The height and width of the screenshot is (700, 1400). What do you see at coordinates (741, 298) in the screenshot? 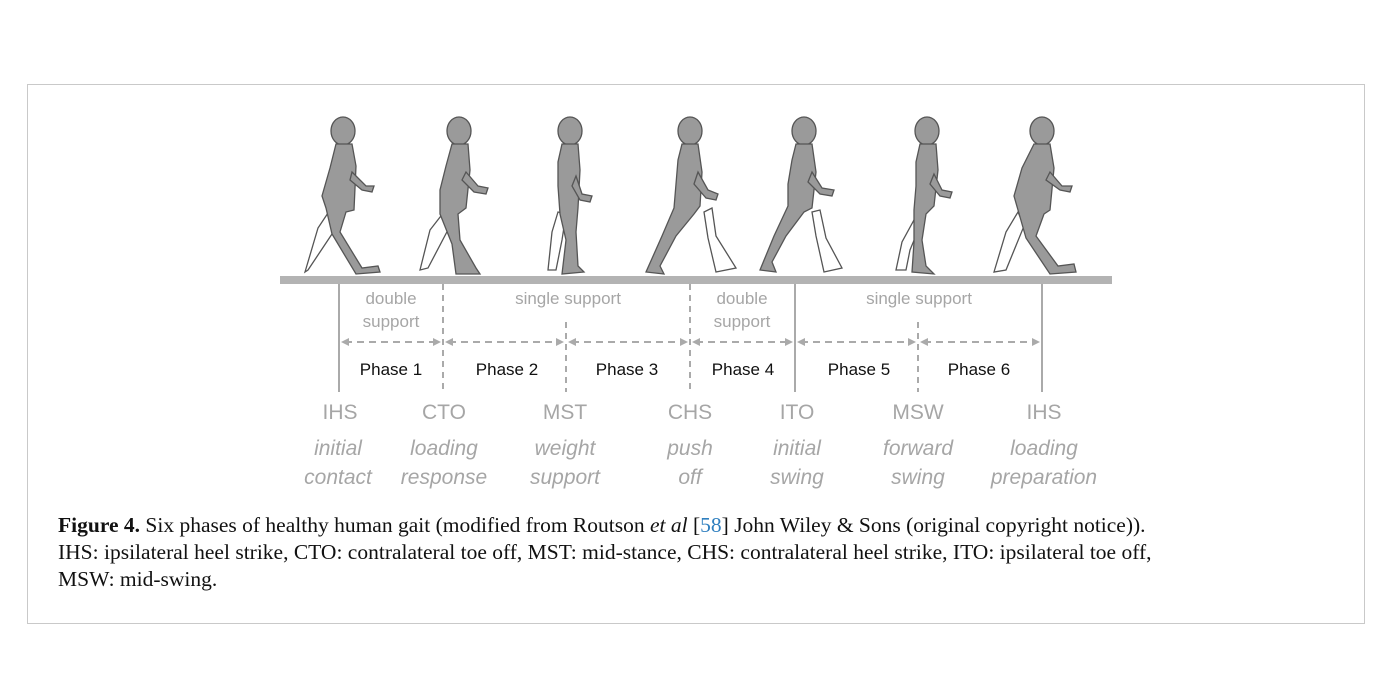
I see `support-label-3a: double` at bounding box center [741, 298].